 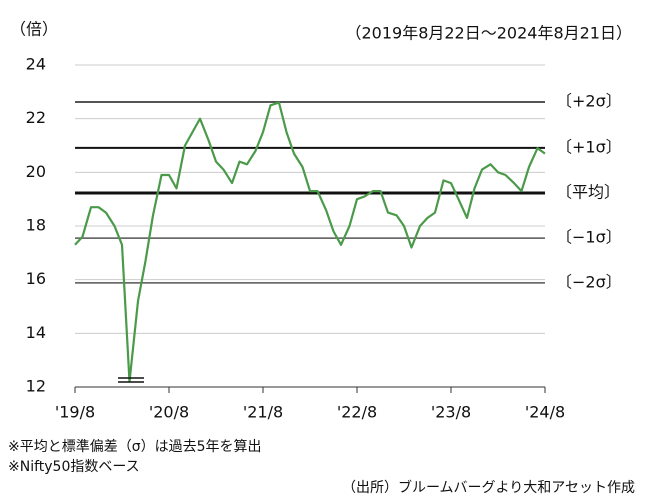 I want to click on y-tick-label: 12, so click(x=36, y=386).